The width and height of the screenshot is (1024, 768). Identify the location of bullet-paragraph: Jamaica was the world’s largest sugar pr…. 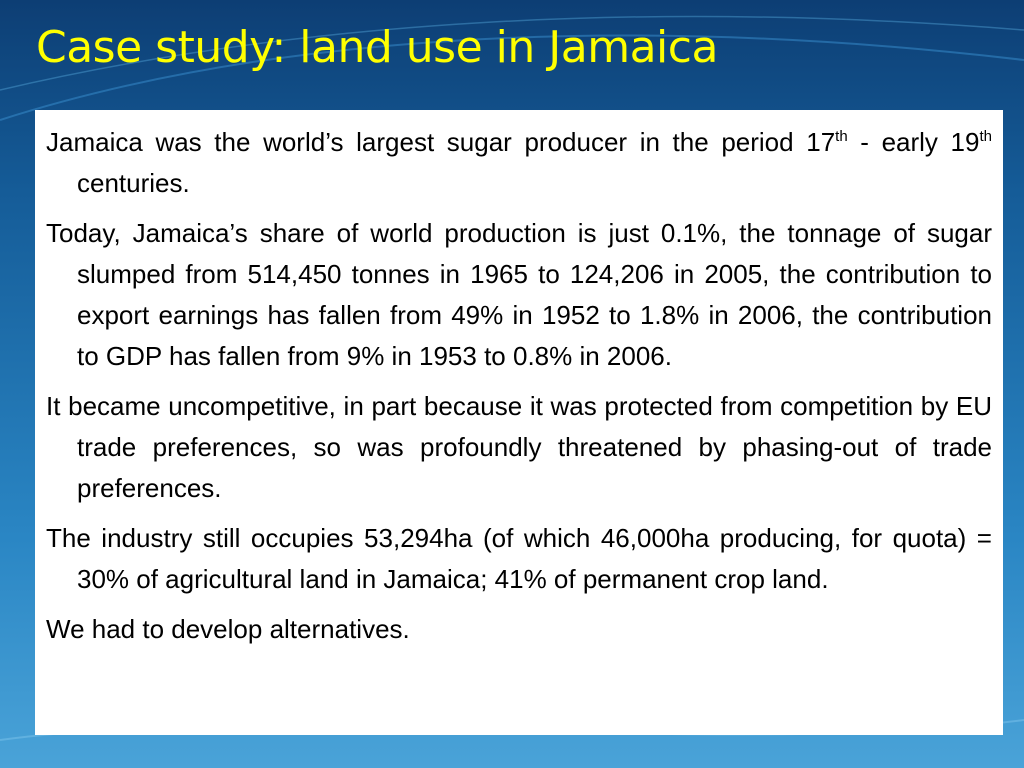
(519, 163).